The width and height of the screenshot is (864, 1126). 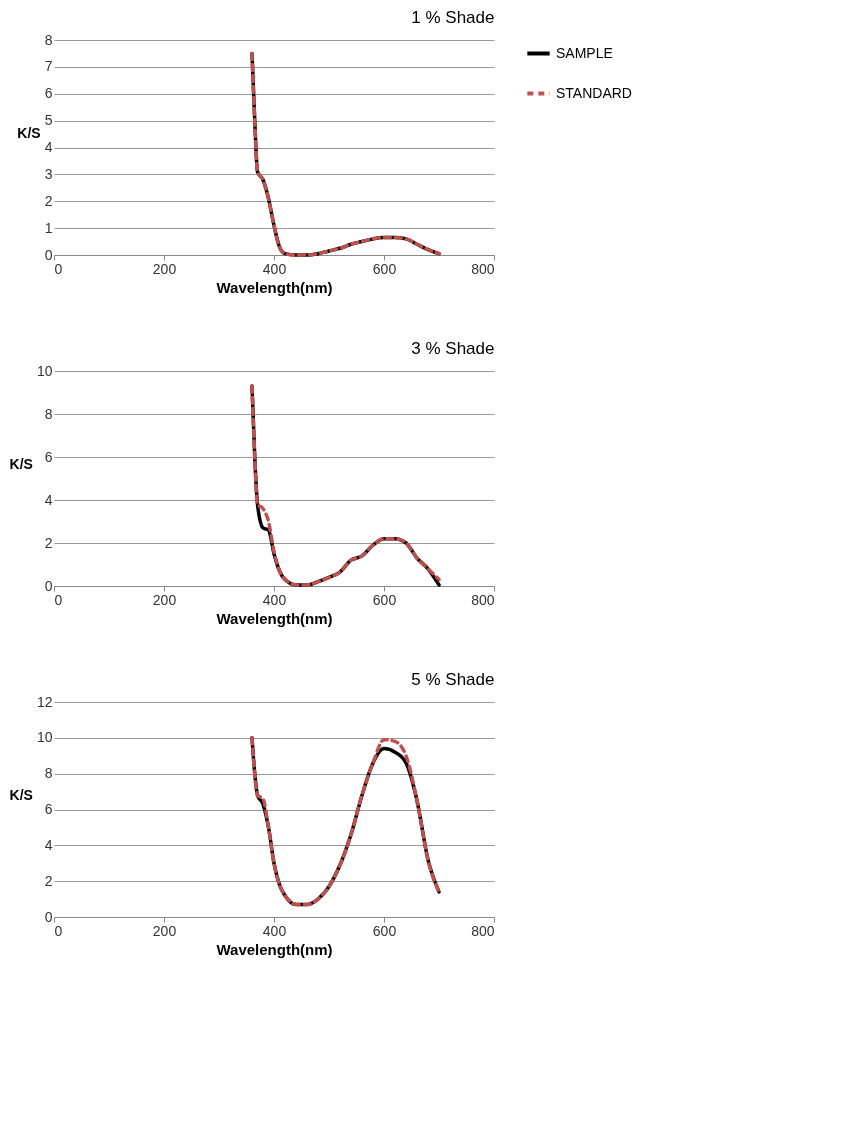 I want to click on y-tick-label: 5, so click(x=48, y=120).